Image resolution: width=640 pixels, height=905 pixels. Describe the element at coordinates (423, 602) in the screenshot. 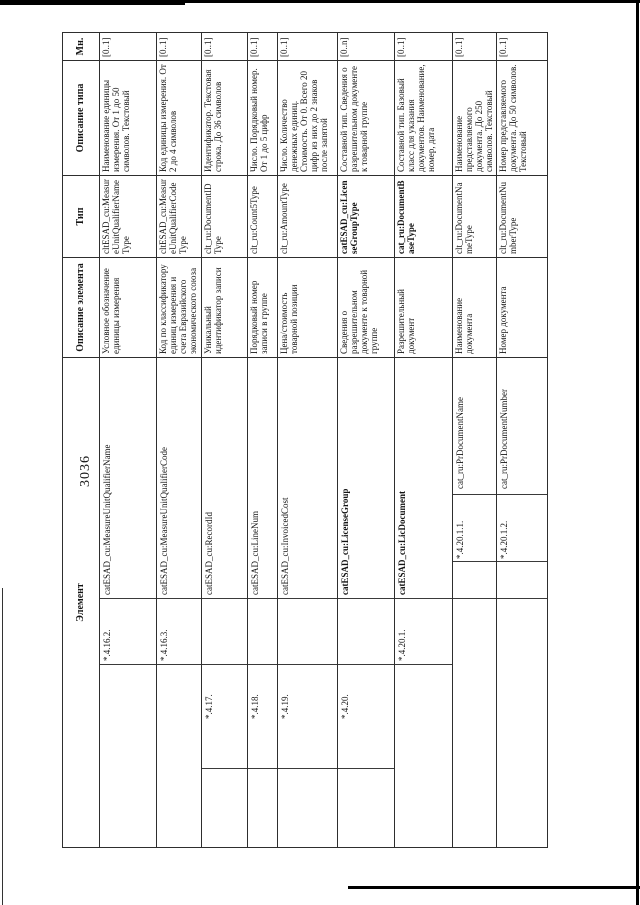

I see `element-cell: *.4.20.1. catESAD_cu:LicDocument` at that location.